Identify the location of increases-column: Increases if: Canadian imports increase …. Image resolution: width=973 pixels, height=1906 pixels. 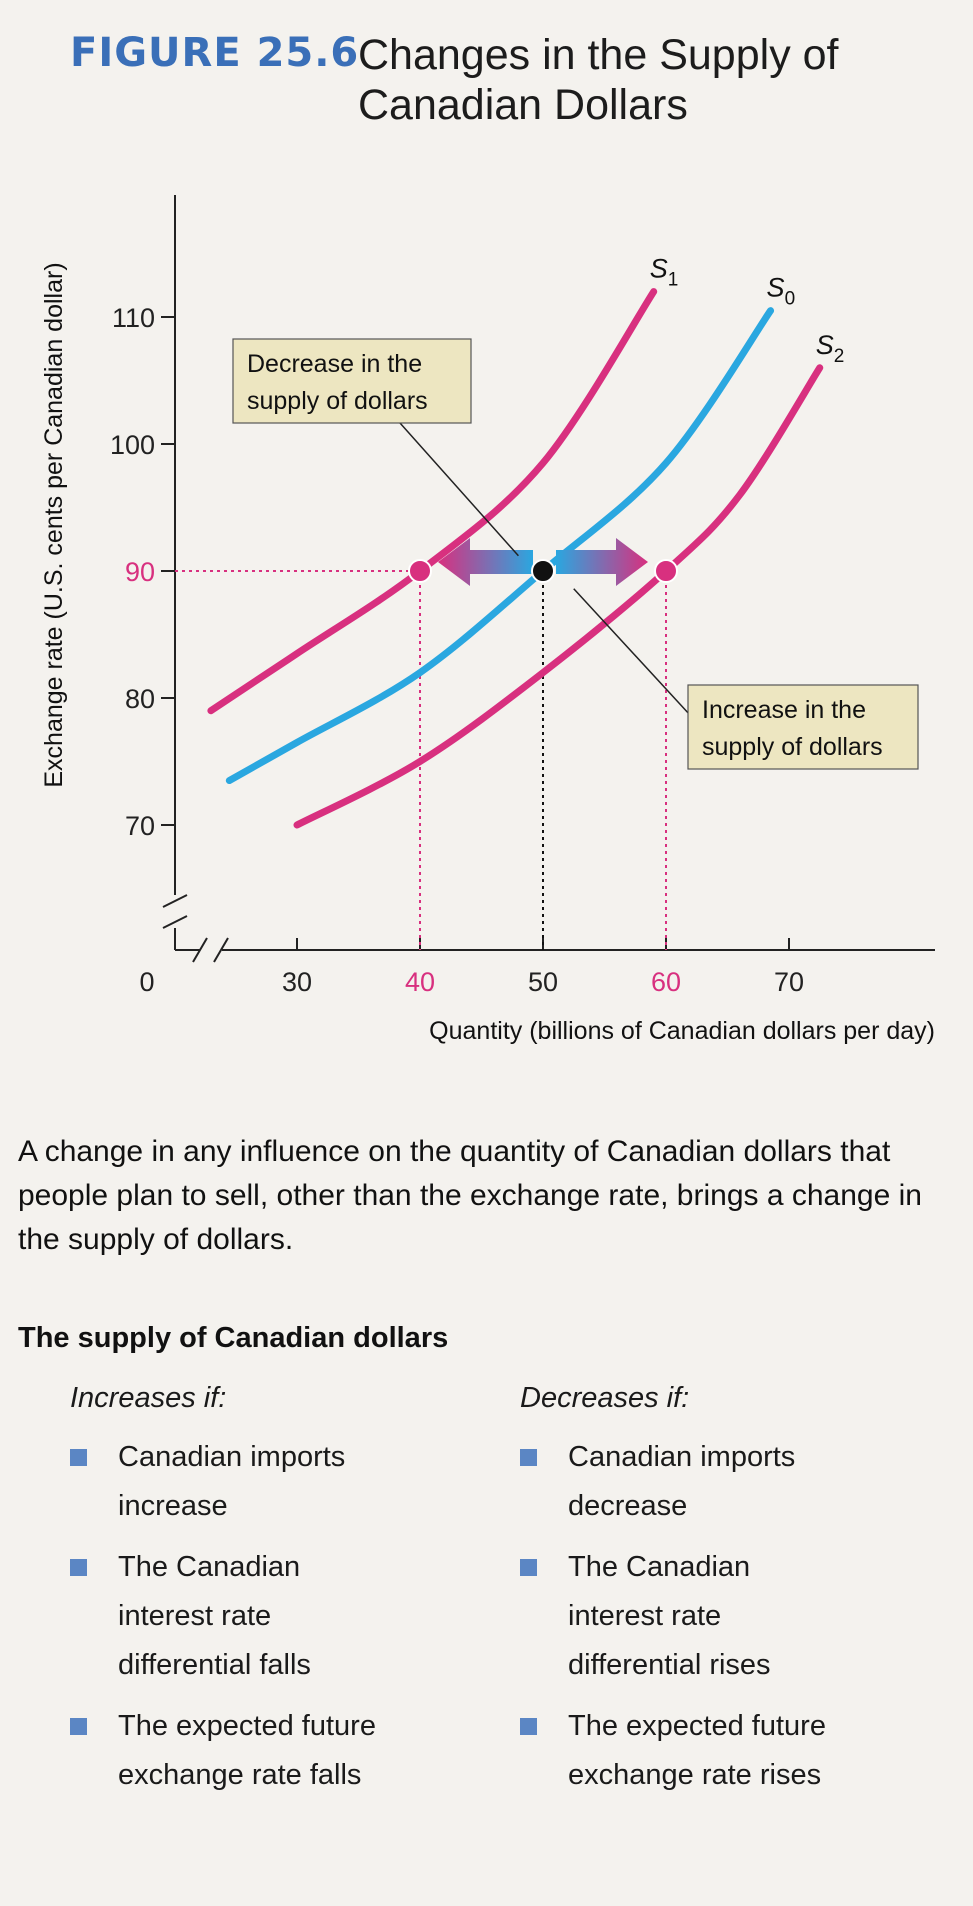
(270, 1597).